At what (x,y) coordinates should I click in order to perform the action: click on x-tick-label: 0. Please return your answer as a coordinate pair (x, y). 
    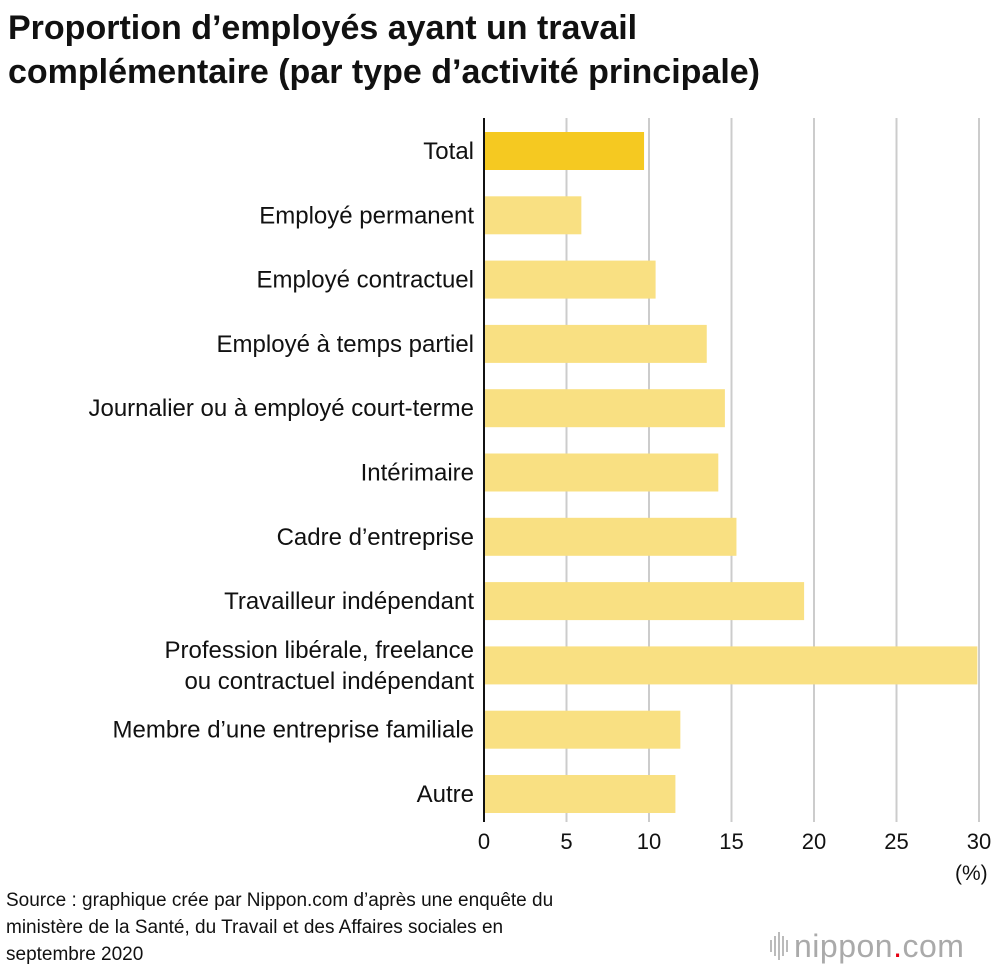
    Looking at the image, I should click on (484, 841).